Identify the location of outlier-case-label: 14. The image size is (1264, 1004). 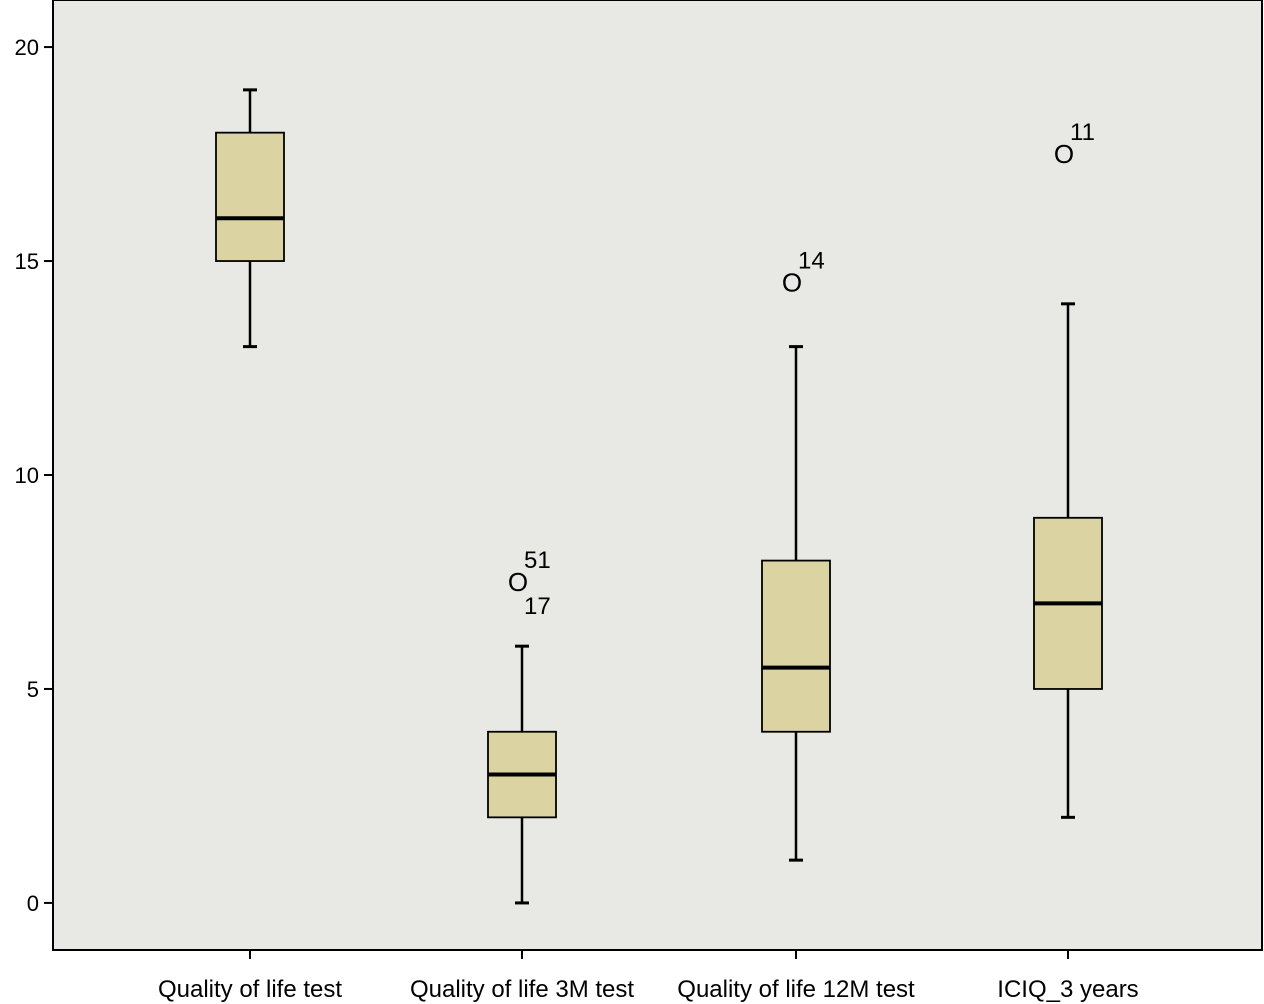
(811, 260).